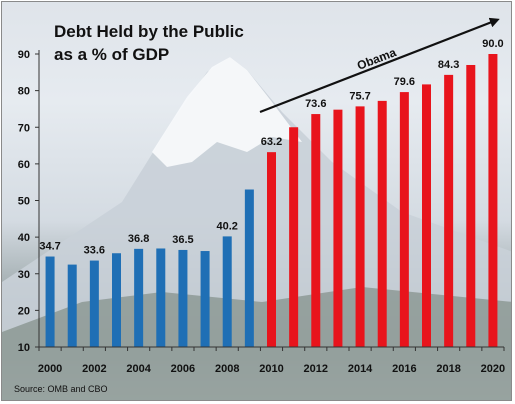 The image size is (515, 404). Describe the element at coordinates (448, 65) in the screenshot. I see `data-label: 84.3` at that location.